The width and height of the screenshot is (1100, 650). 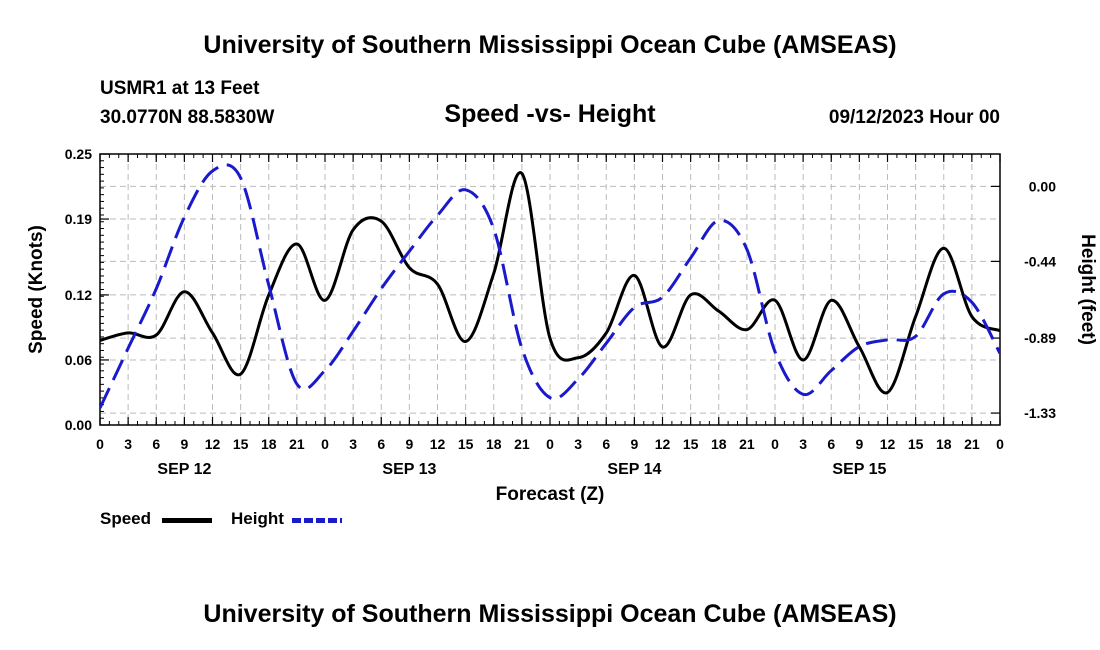 What do you see at coordinates (78, 425) in the screenshot?
I see `y-tick-label: 0.00` at bounding box center [78, 425].